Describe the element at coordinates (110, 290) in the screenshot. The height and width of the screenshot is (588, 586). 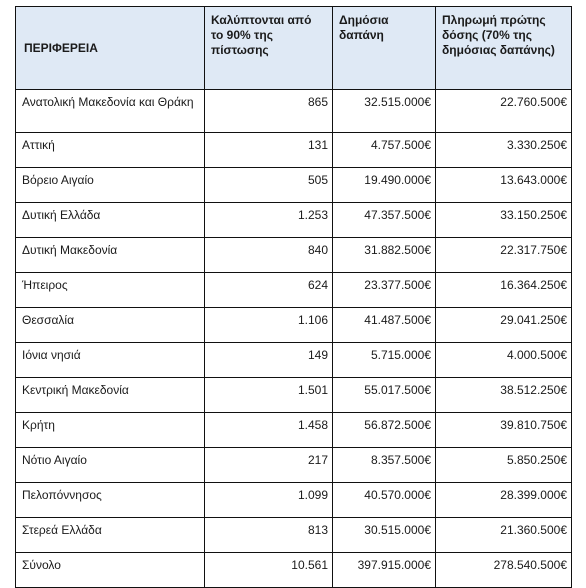
I see `cell-region: Ήπειρος` at that location.